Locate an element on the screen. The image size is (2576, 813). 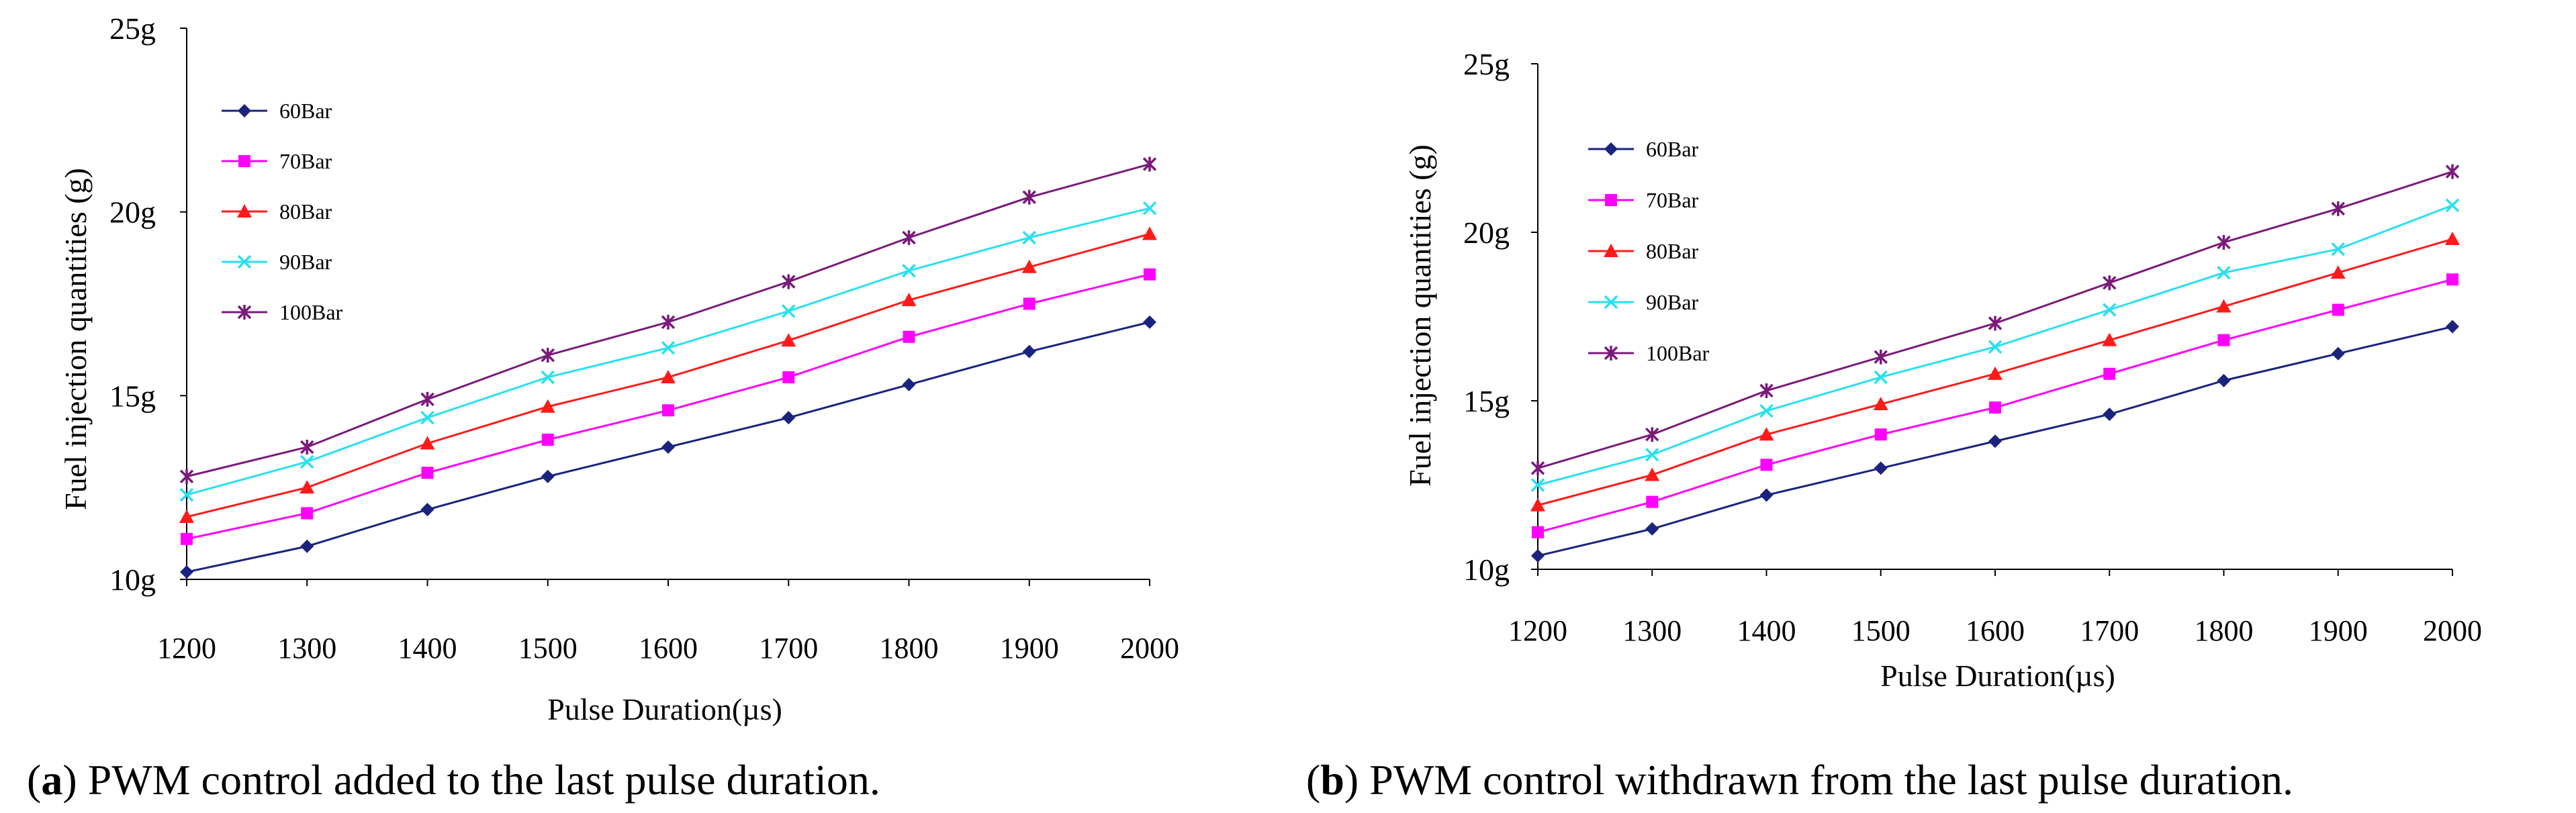
legend-marker-100Bar-a is located at coordinates (244, 313).